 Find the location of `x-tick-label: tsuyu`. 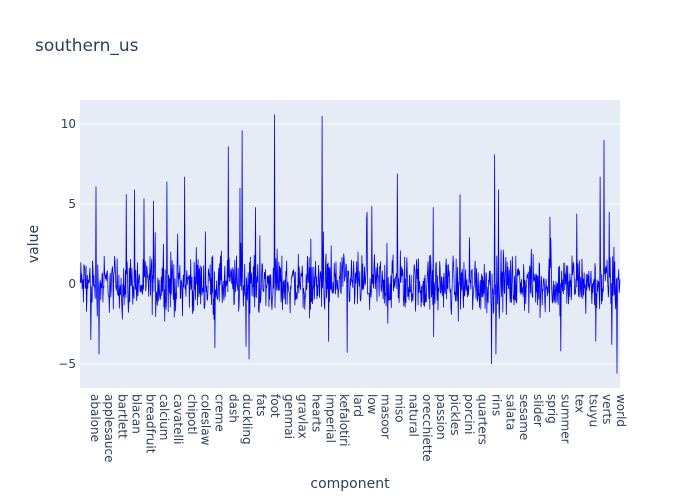

x-tick-label: tsuyu is located at coordinates (593, 410).